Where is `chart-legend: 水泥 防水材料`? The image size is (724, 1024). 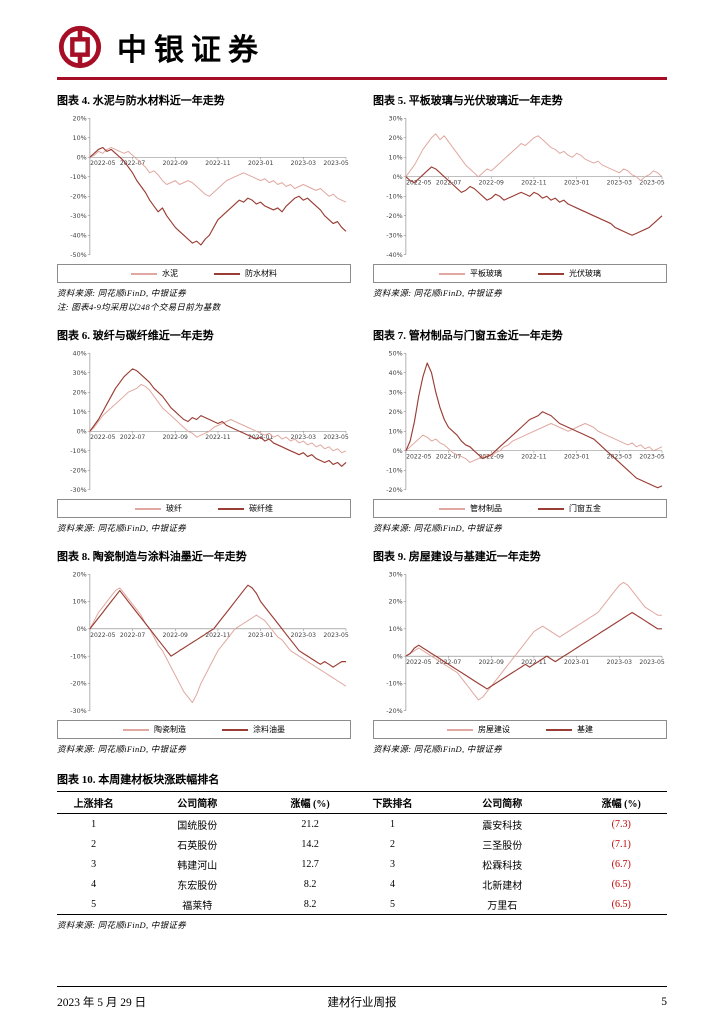 chart-legend: 水泥 防水材料 is located at coordinates (204, 273).